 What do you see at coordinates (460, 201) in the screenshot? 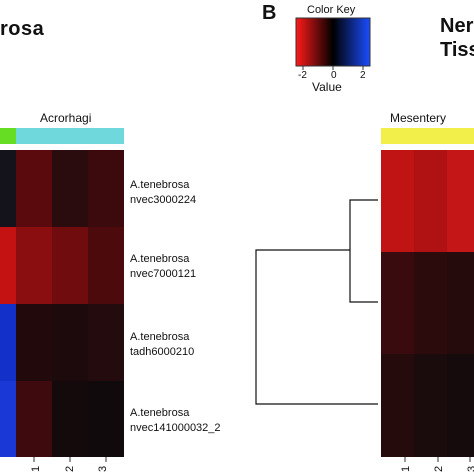
I see `heat-cell-b-r1-c3` at bounding box center [460, 201].